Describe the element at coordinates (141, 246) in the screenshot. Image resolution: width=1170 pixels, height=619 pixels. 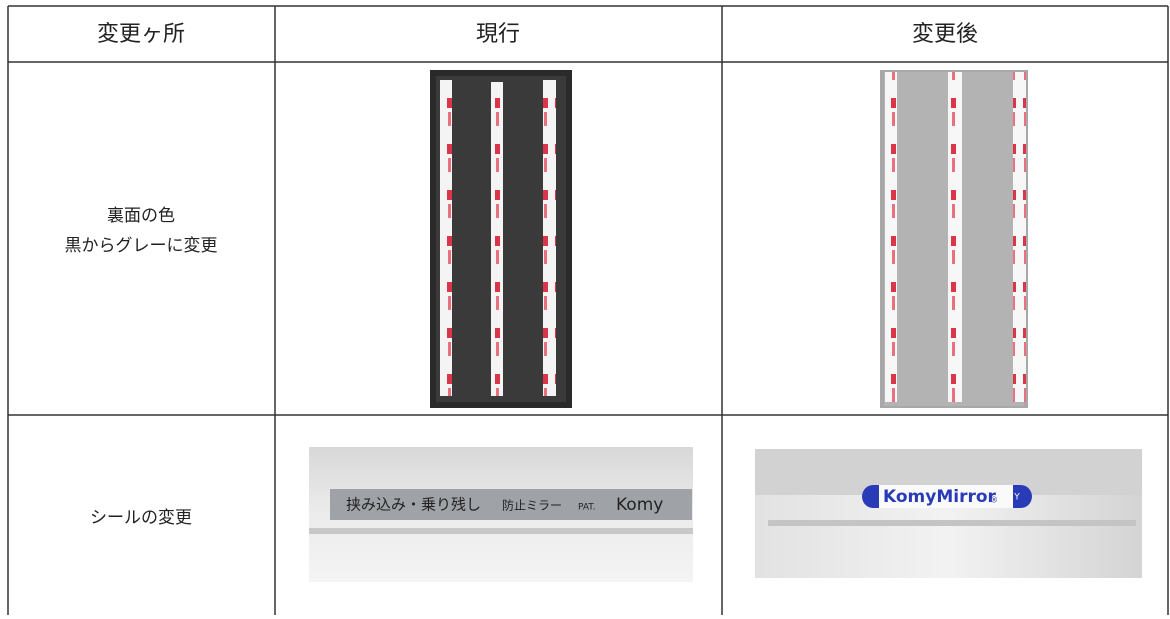
I see `cell-text: 黒からグレーに変更` at that location.